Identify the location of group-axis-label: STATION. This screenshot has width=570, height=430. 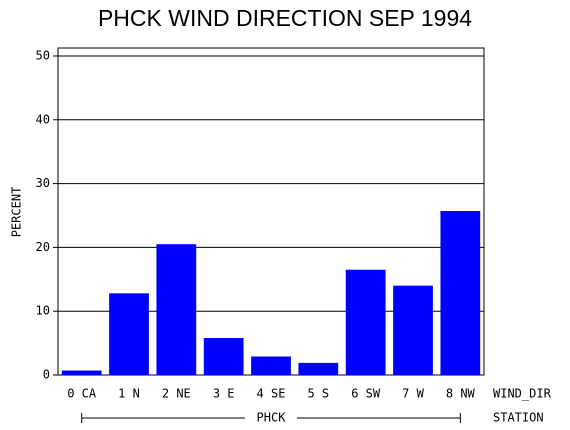
(518, 418).